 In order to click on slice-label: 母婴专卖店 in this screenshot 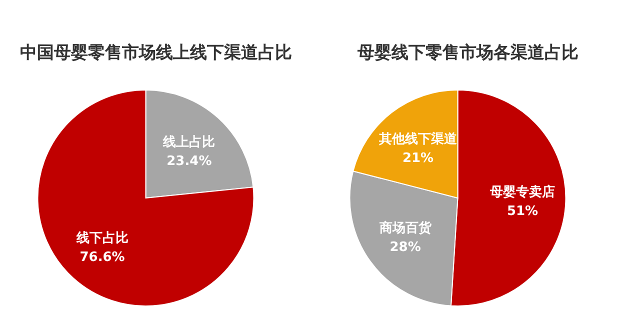, I will do `click(521, 192)`.